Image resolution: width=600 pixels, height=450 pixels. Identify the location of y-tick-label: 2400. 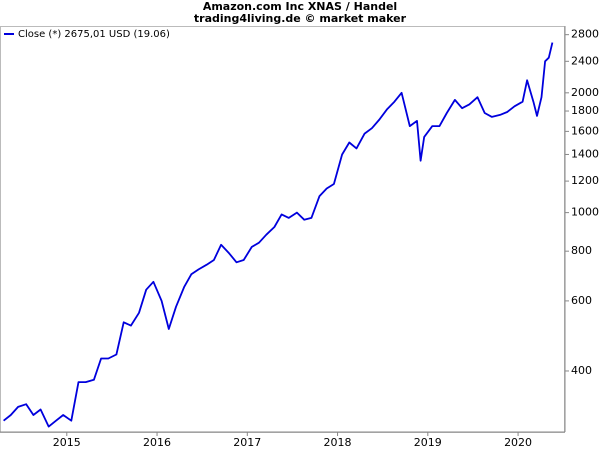
(585, 60).